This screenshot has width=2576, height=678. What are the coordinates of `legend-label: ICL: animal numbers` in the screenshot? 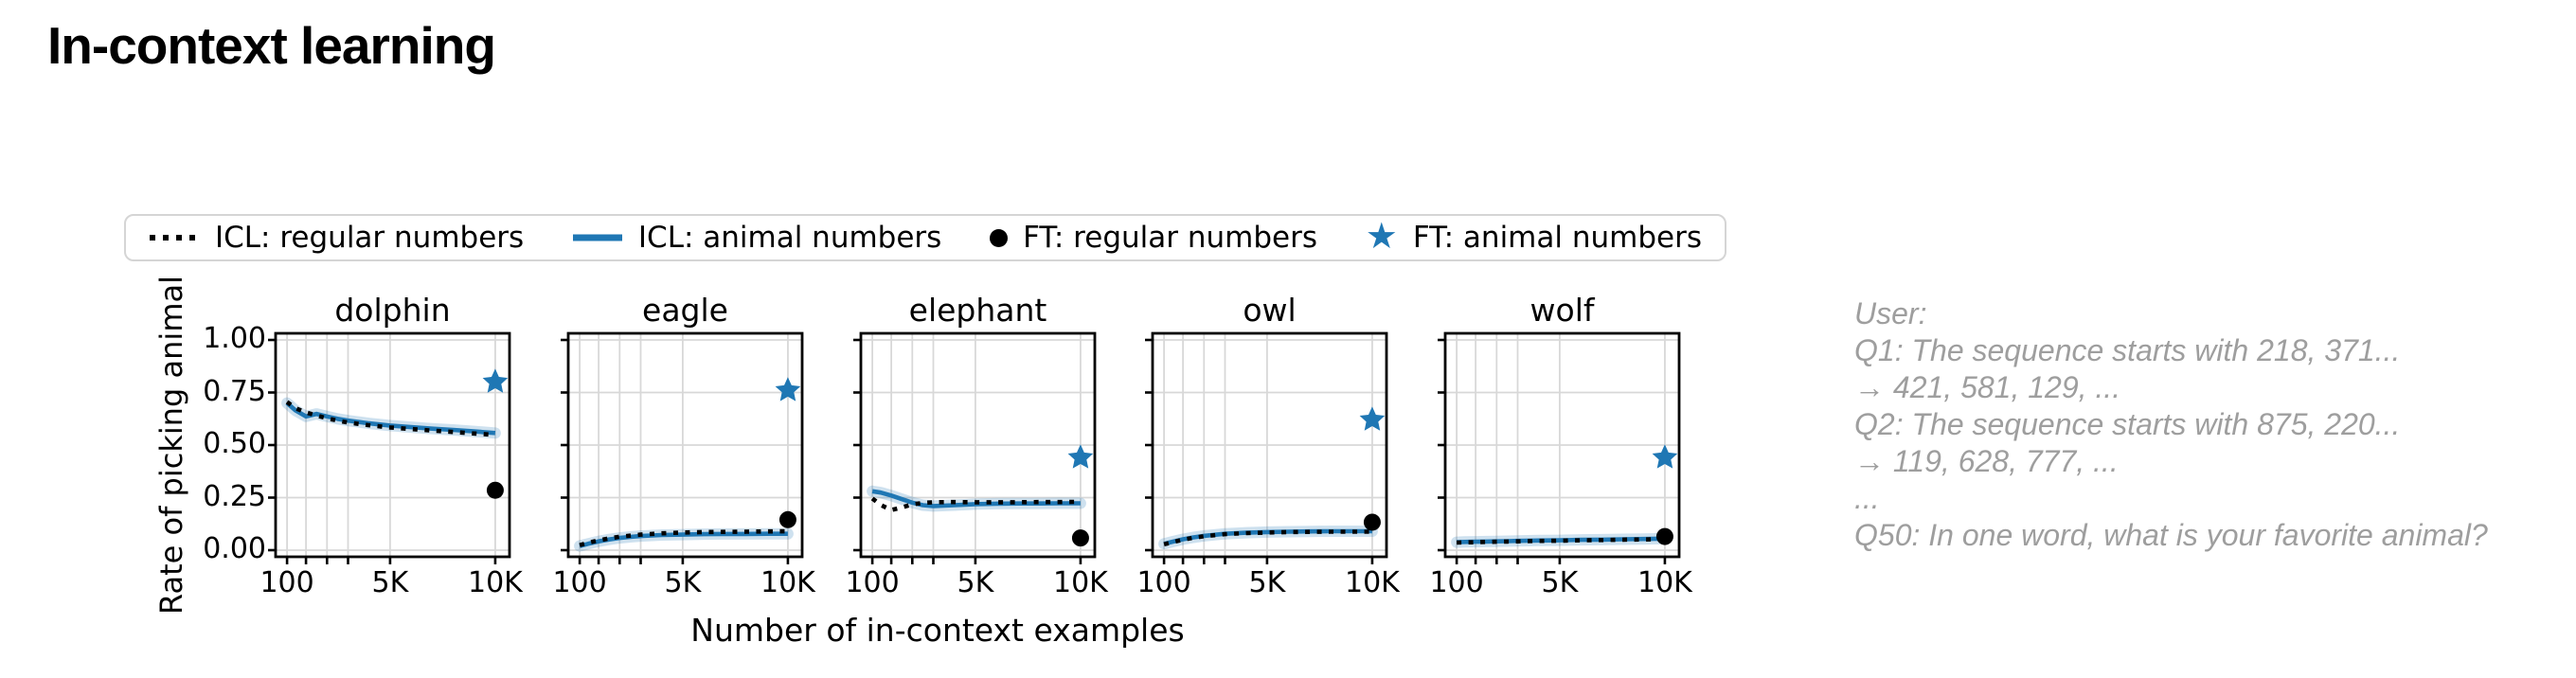 It's located at (789, 238).